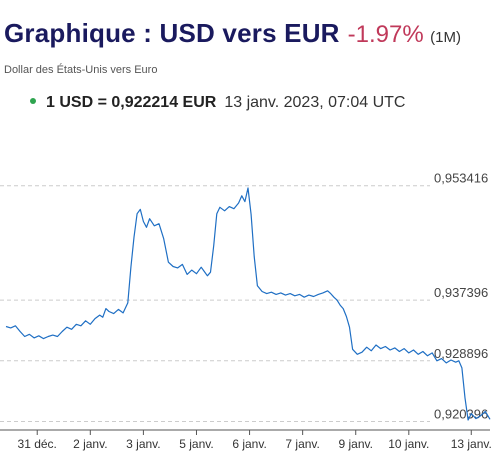 This screenshot has width=500, height=474. What do you see at coordinates (302, 444) in the screenshot?
I see `x-tick-label: 7 janv.` at bounding box center [302, 444].